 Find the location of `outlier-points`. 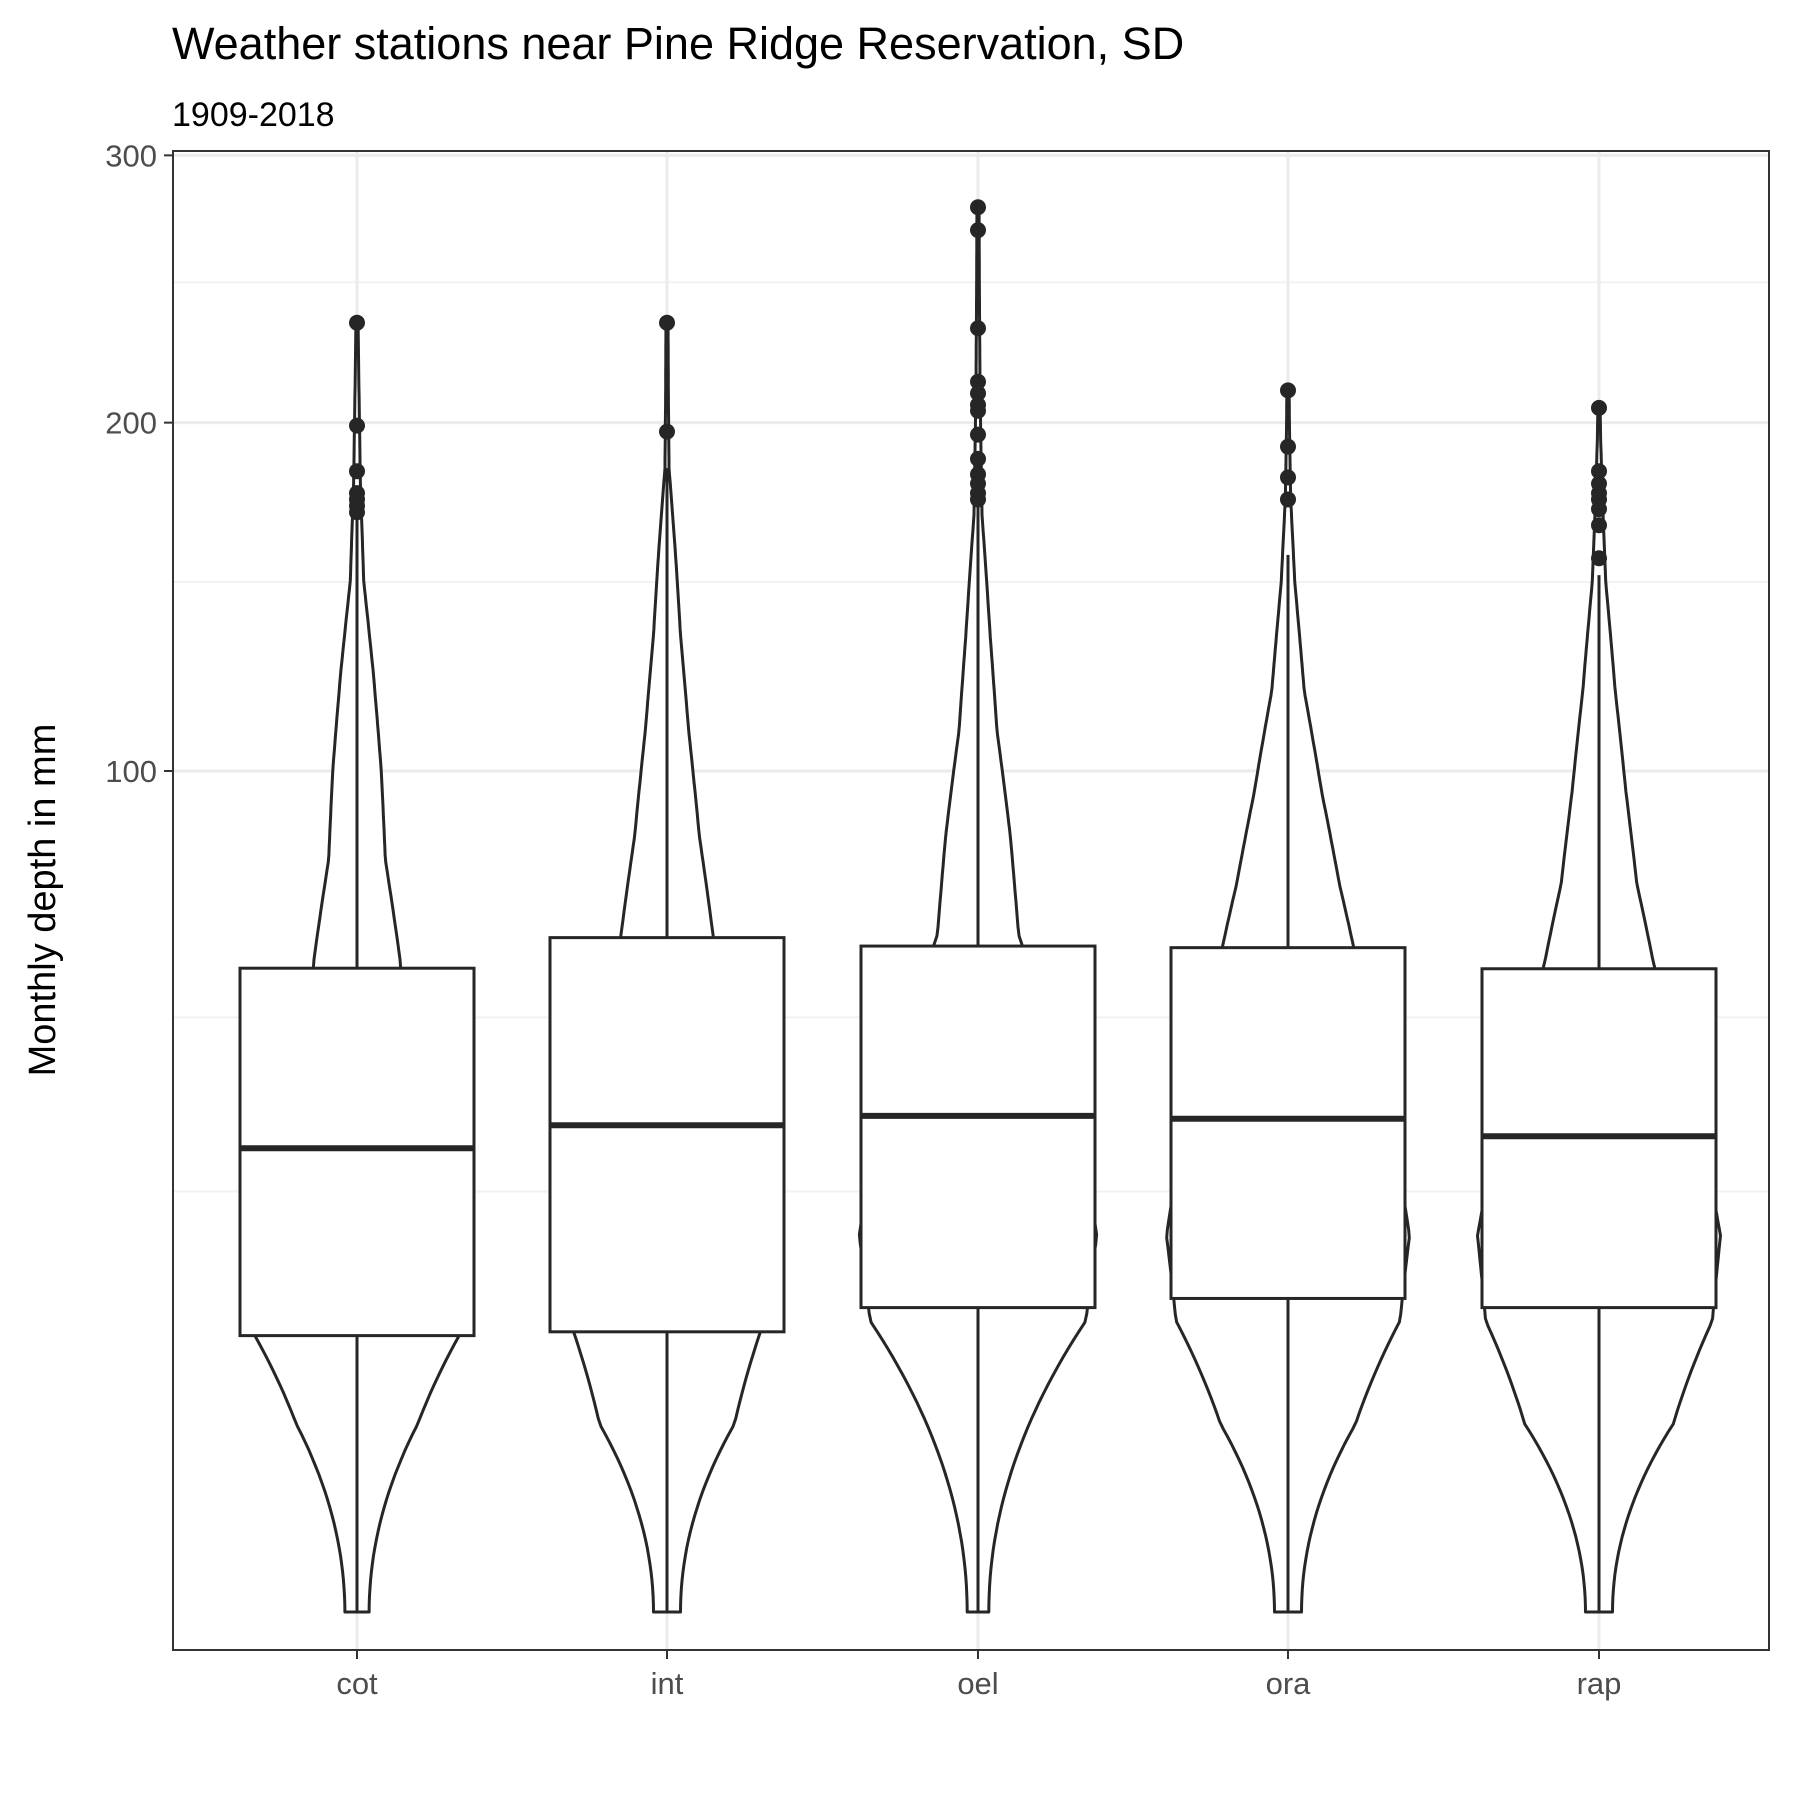

outlier-points is located at coordinates (978, 383).